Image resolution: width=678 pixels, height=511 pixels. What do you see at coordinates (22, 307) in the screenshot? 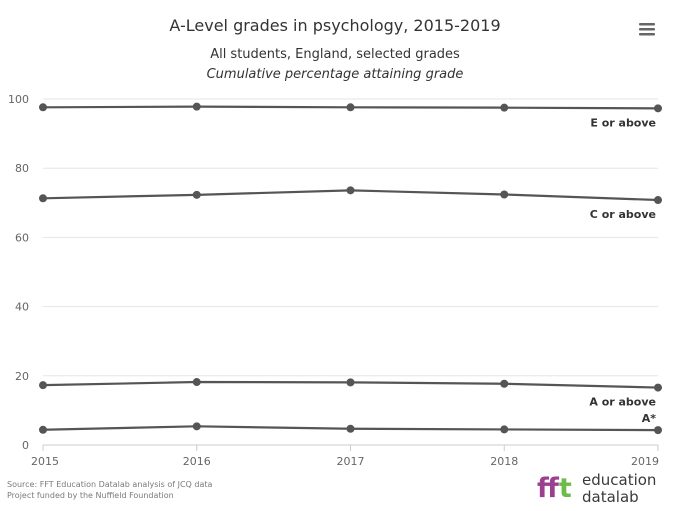
I see `y-tick-label: 40` at bounding box center [22, 307].